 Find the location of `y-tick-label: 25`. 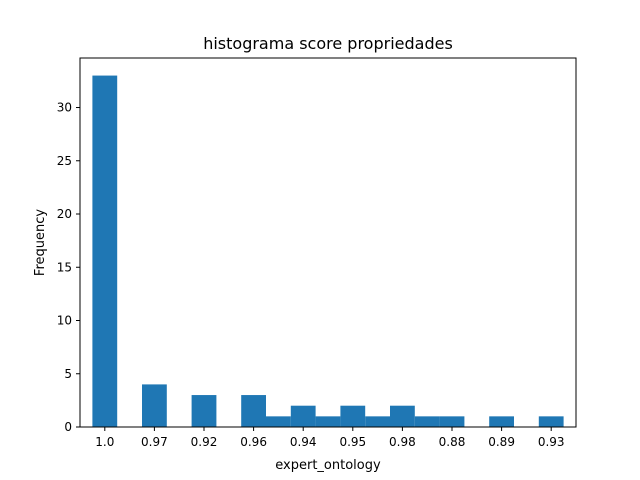

y-tick-label: 25 is located at coordinates (64, 161).